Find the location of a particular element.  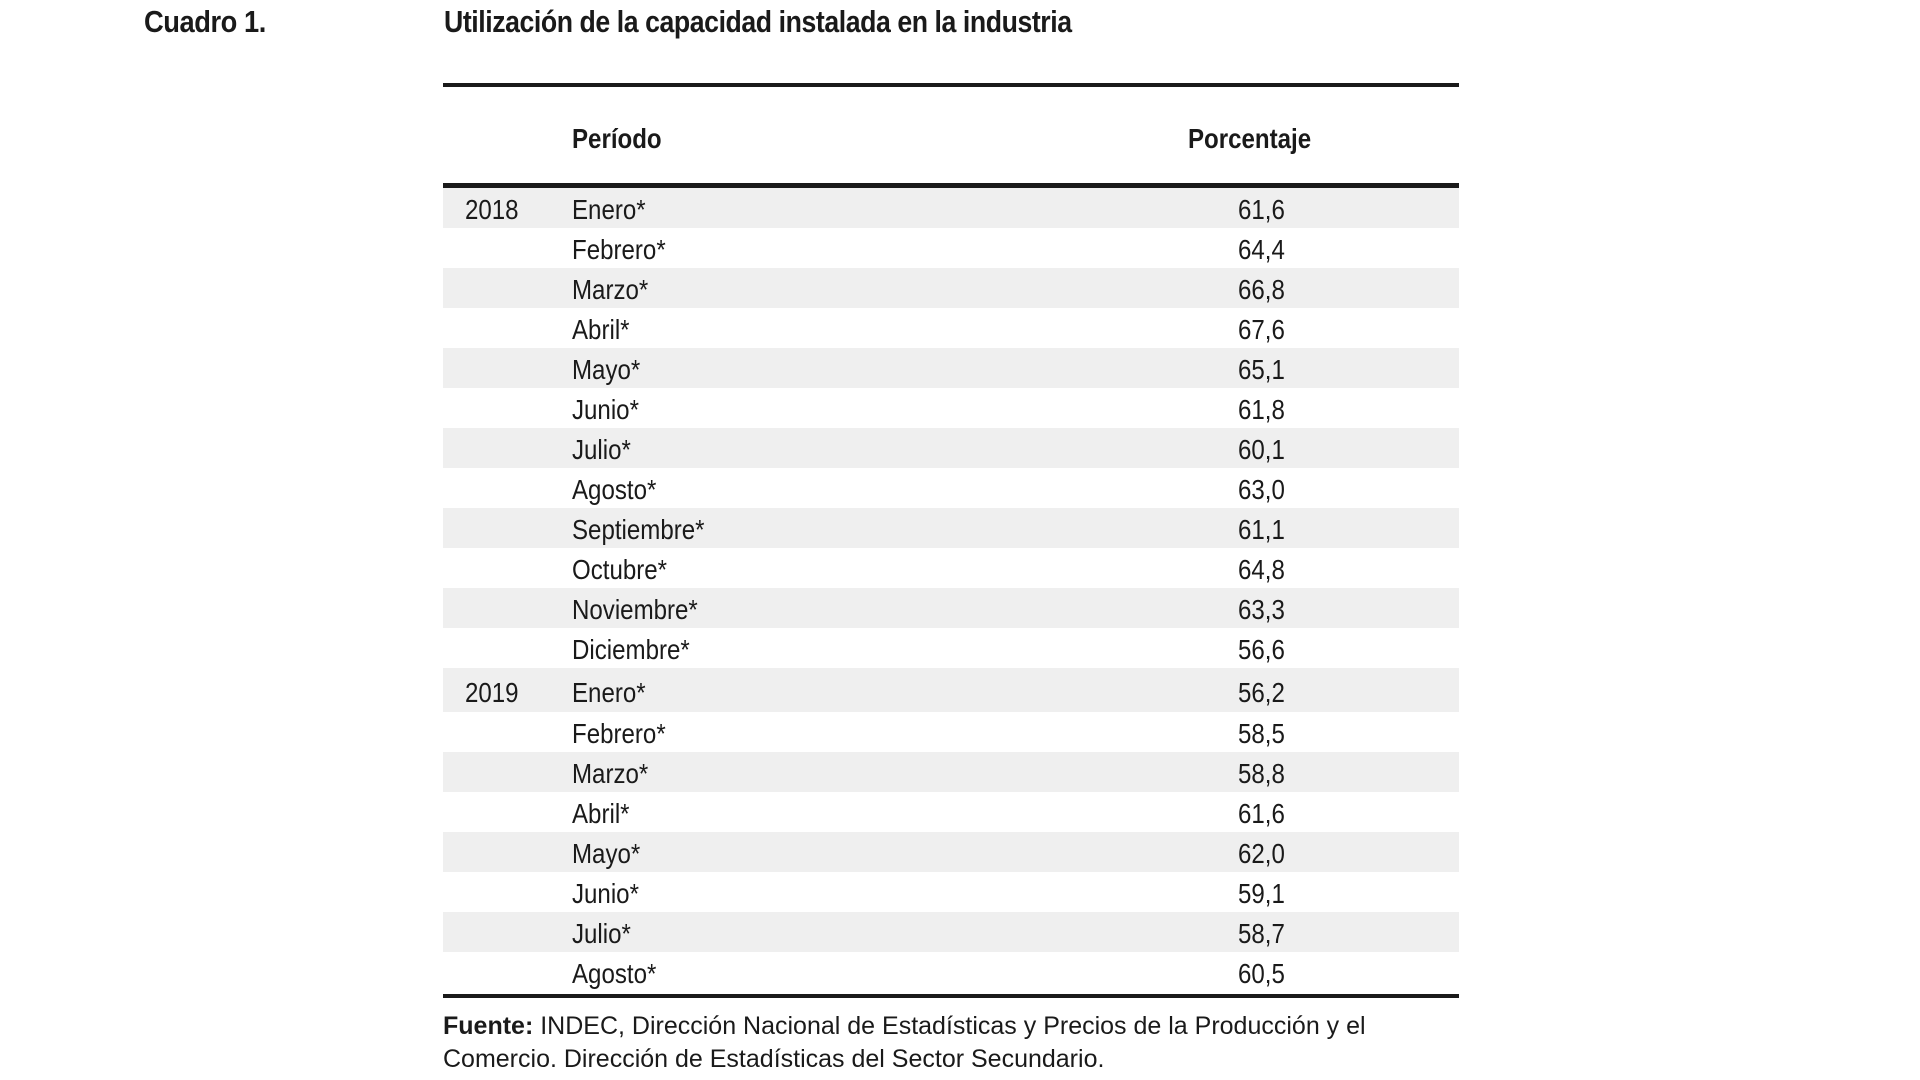

table-row: Octubre* 64,8 is located at coordinates (951, 568).